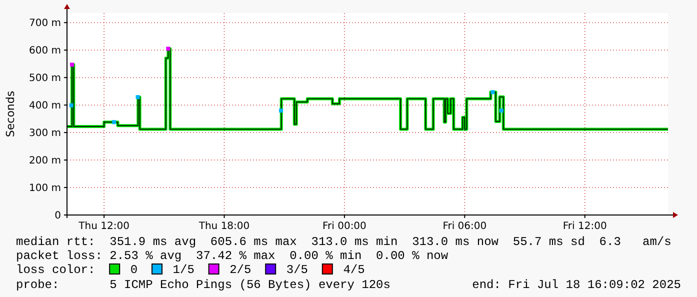 The width and height of the screenshot is (697, 297). I want to click on text: end: Fri Jul 18 16:09:02 2025, so click(576, 285).